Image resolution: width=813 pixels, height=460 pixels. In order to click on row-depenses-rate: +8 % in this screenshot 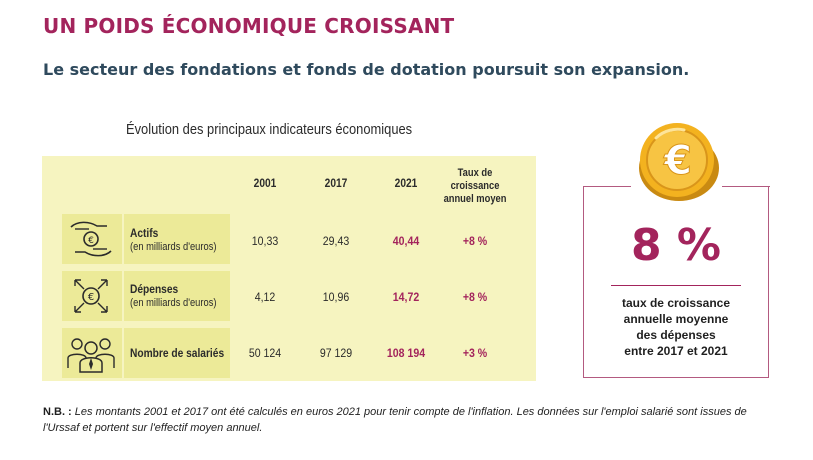, I will do `click(475, 297)`.